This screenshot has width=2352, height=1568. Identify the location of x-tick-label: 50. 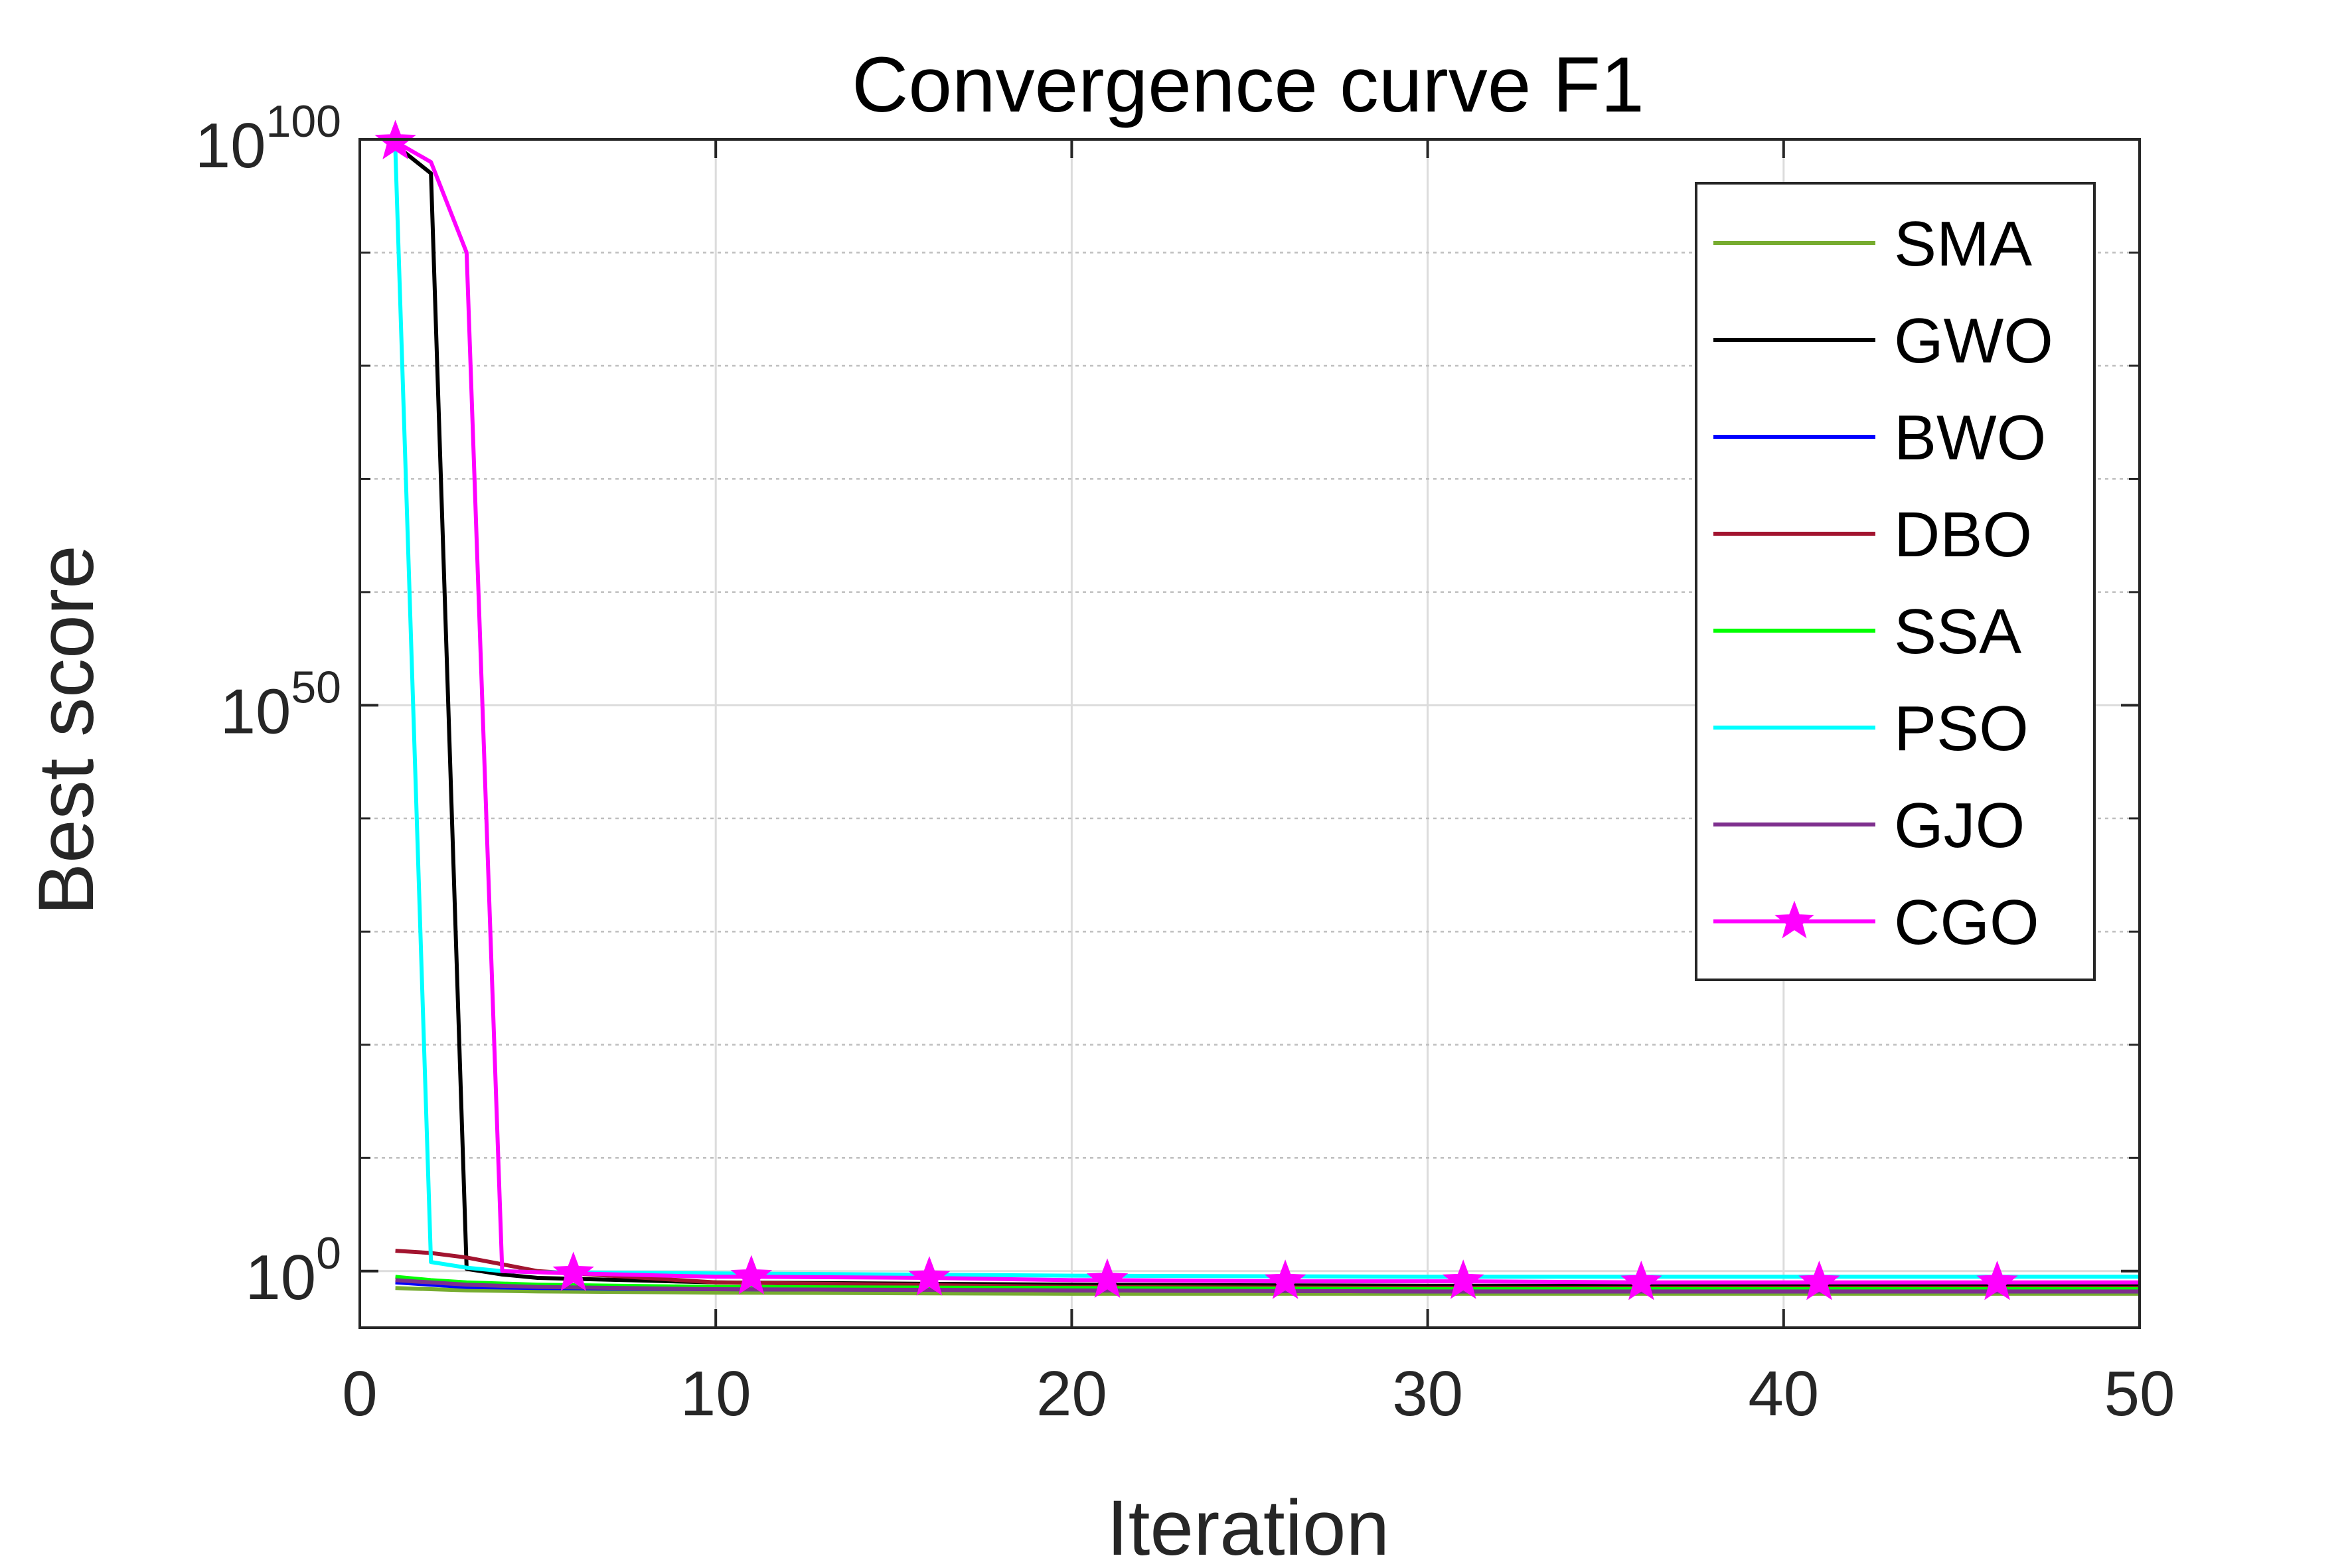
(2139, 1393).